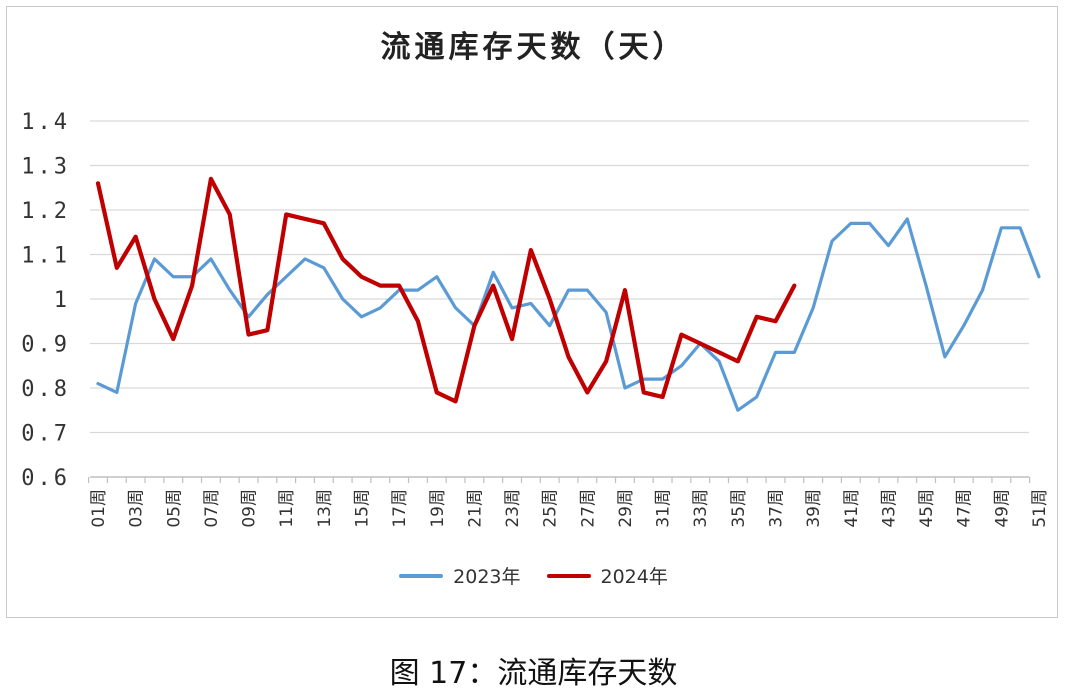 The image size is (1067, 693). Describe the element at coordinates (533, 575) in the screenshot. I see `legend: 2023年 2024年` at that location.